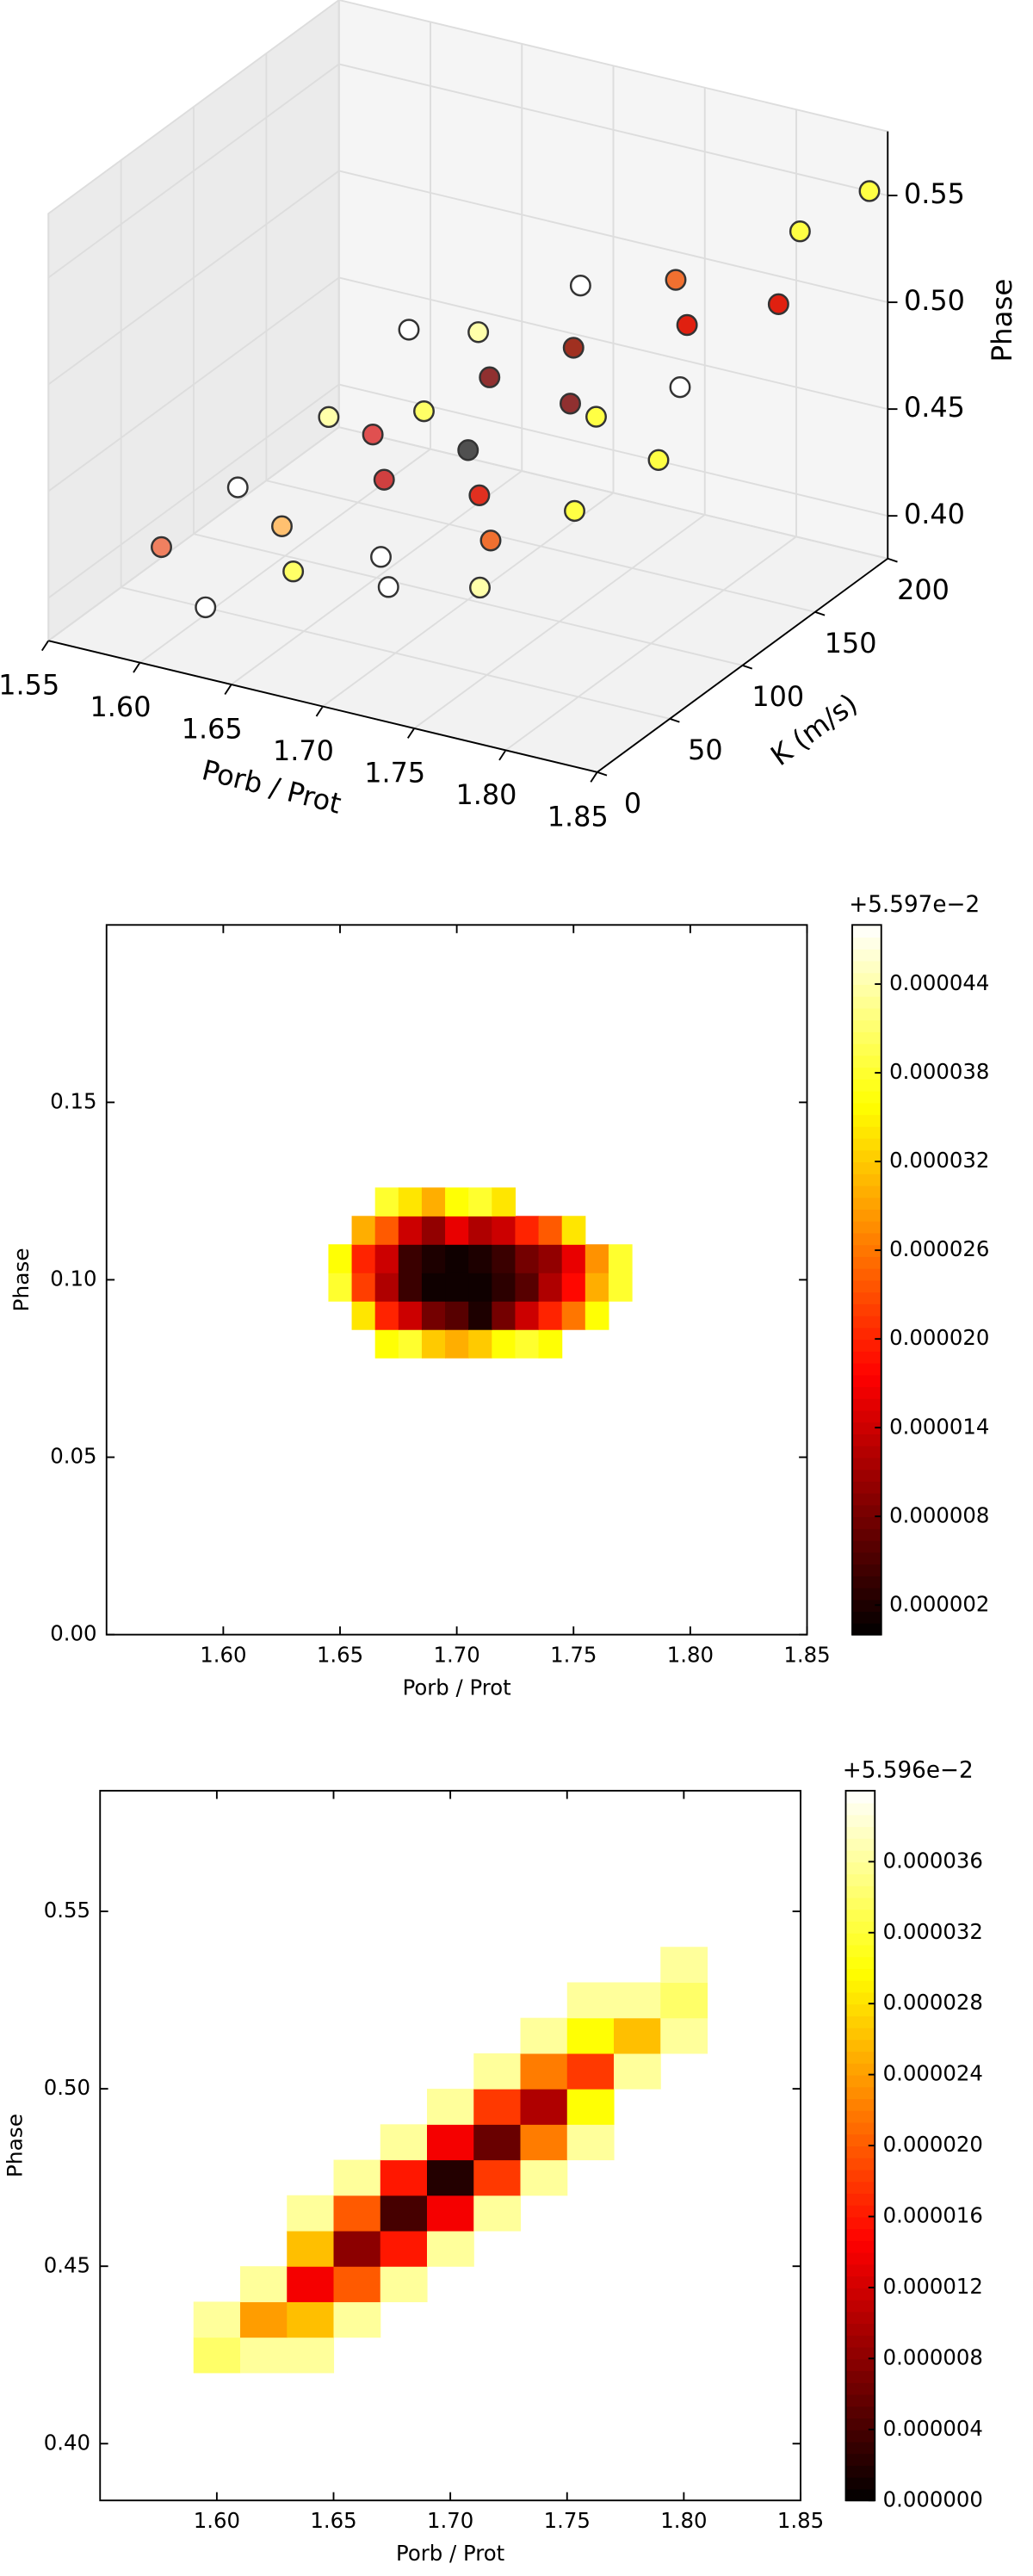 The width and height of the screenshot is (1033, 2576). Describe the element at coordinates (933, 2356) in the screenshot. I see `colorbar-tick-label: 0.000008` at that location.